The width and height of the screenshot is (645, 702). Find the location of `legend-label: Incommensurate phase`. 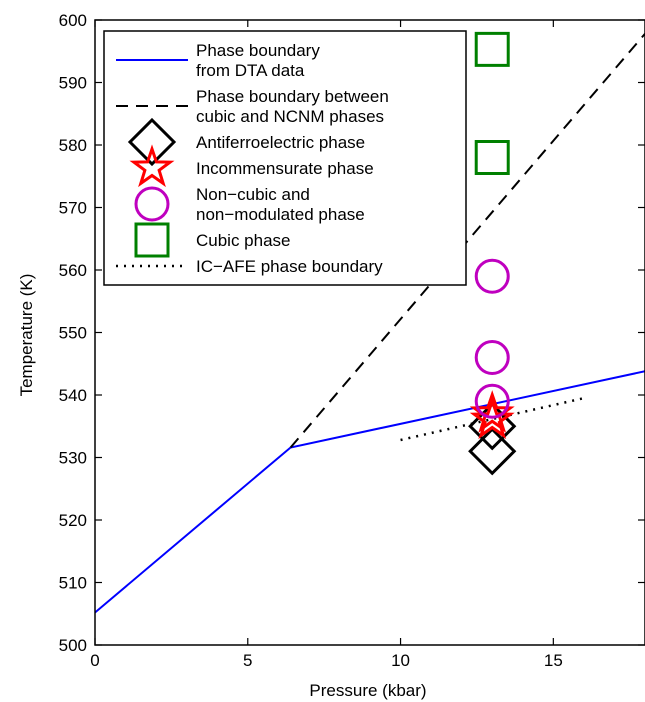

legend-label: Incommensurate phase is located at coordinates (285, 168).